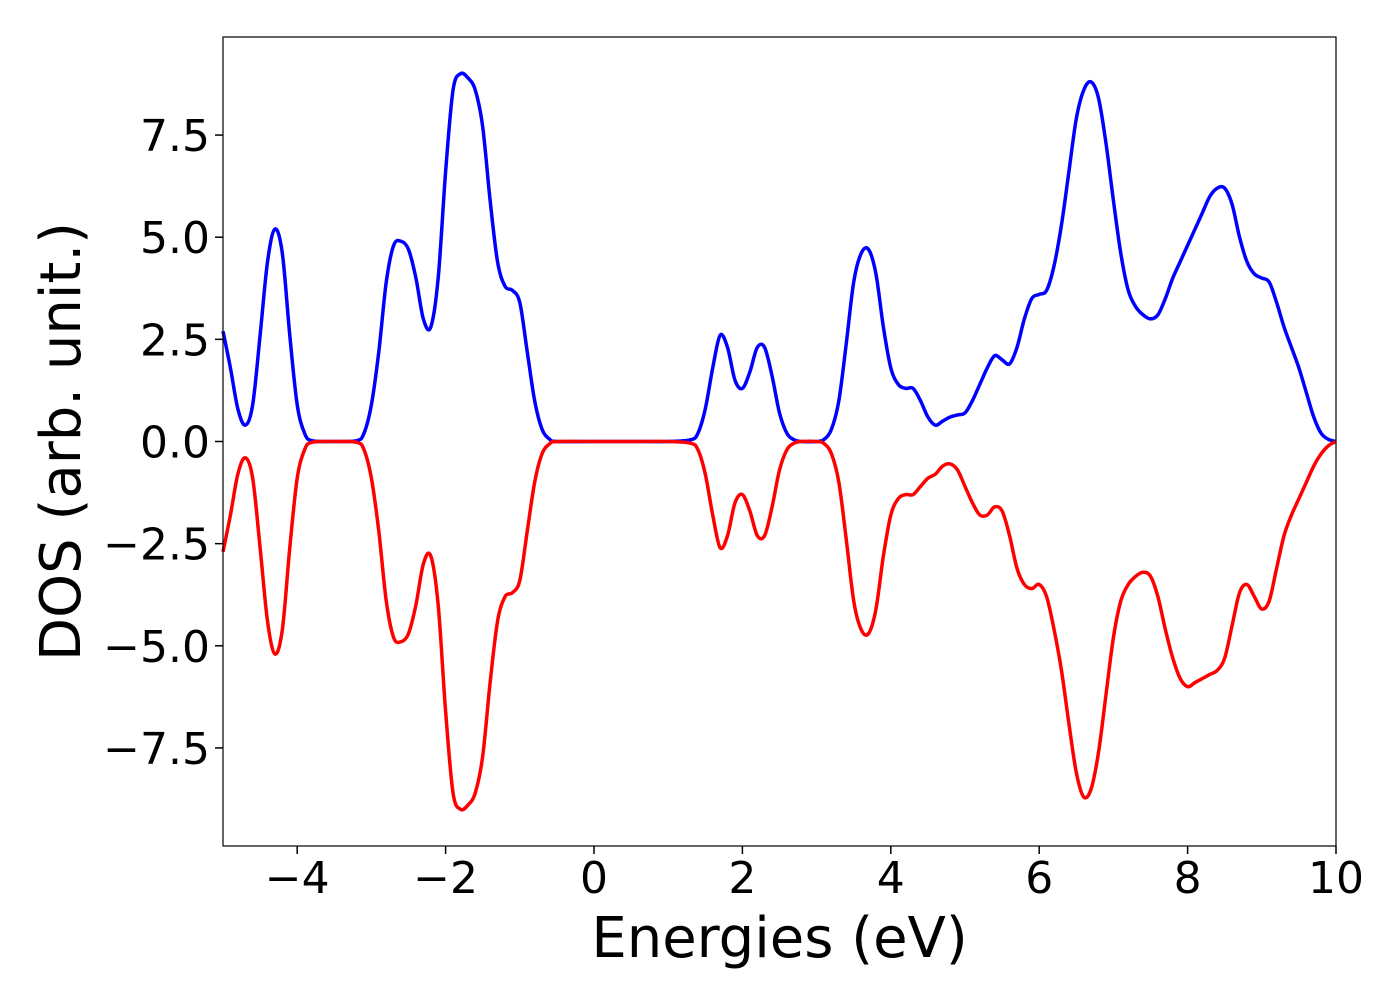 This screenshot has height=1005, width=1400. Describe the element at coordinates (156, 545) in the screenshot. I see `y-tick-label: −2.5` at that location.